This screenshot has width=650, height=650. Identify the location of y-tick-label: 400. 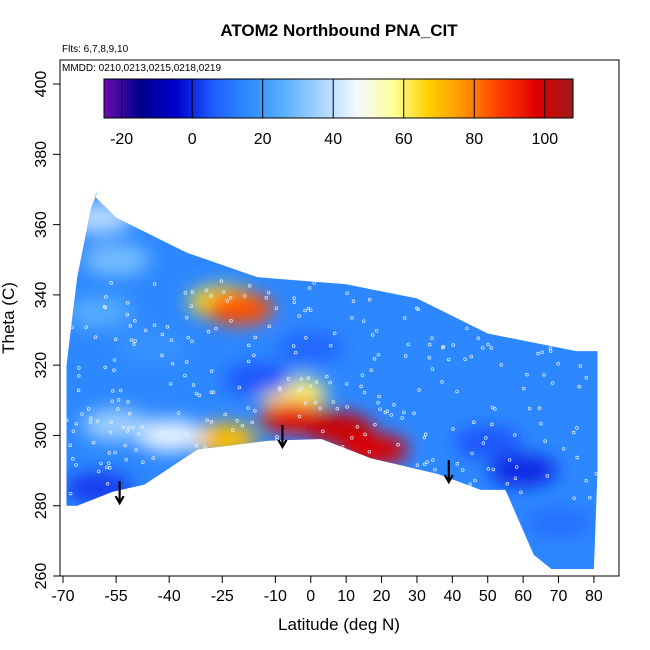
(41, 84).